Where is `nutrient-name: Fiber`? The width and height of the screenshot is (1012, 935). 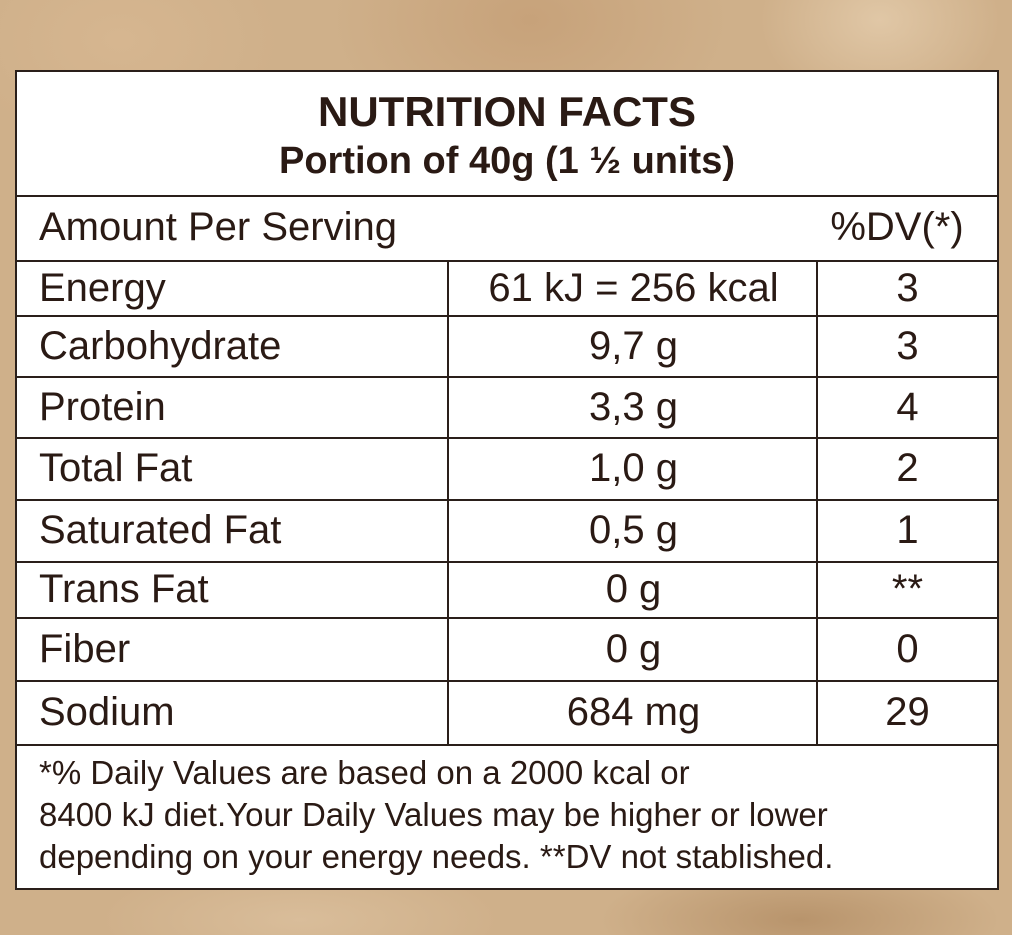 nutrient-name: Fiber is located at coordinates (85, 648).